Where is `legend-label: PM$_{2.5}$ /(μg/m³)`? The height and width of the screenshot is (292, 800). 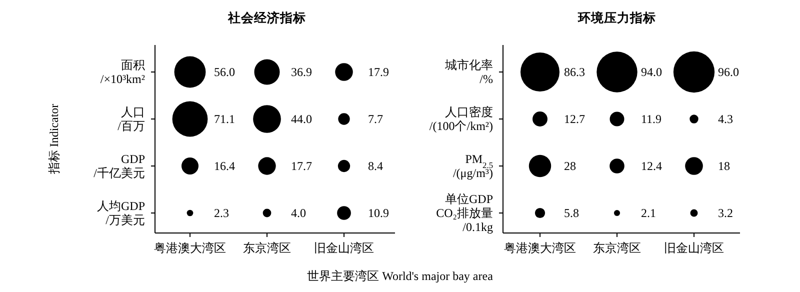 legend-label: PM$_{2.5}$ /(μg/m³) is located at coordinates (472, 166).